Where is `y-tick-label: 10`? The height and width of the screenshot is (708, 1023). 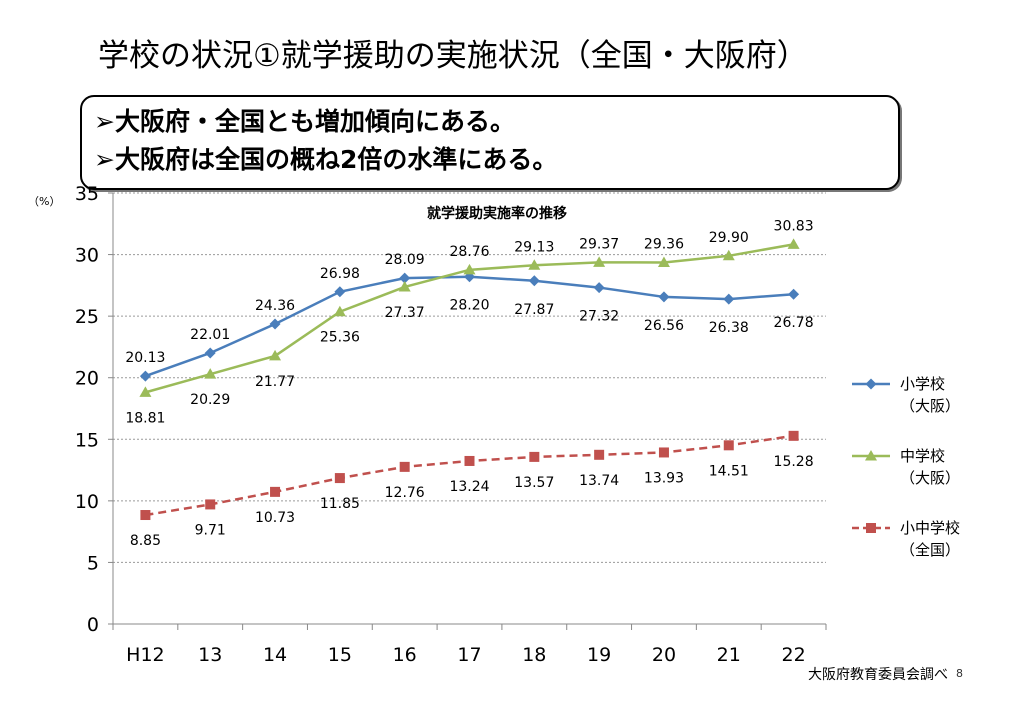 y-tick-label: 10 is located at coordinates (87, 502).